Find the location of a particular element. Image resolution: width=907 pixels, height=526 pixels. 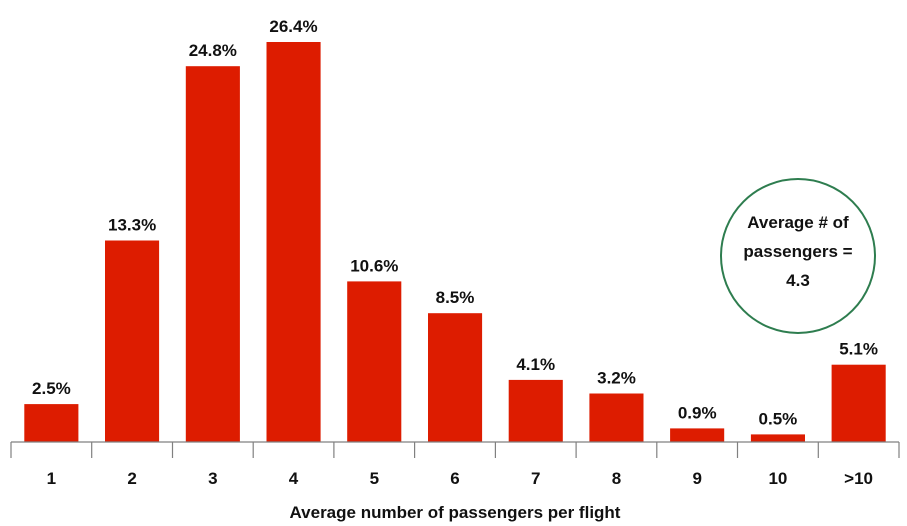

tick-label-1: 1 is located at coordinates (51, 478).